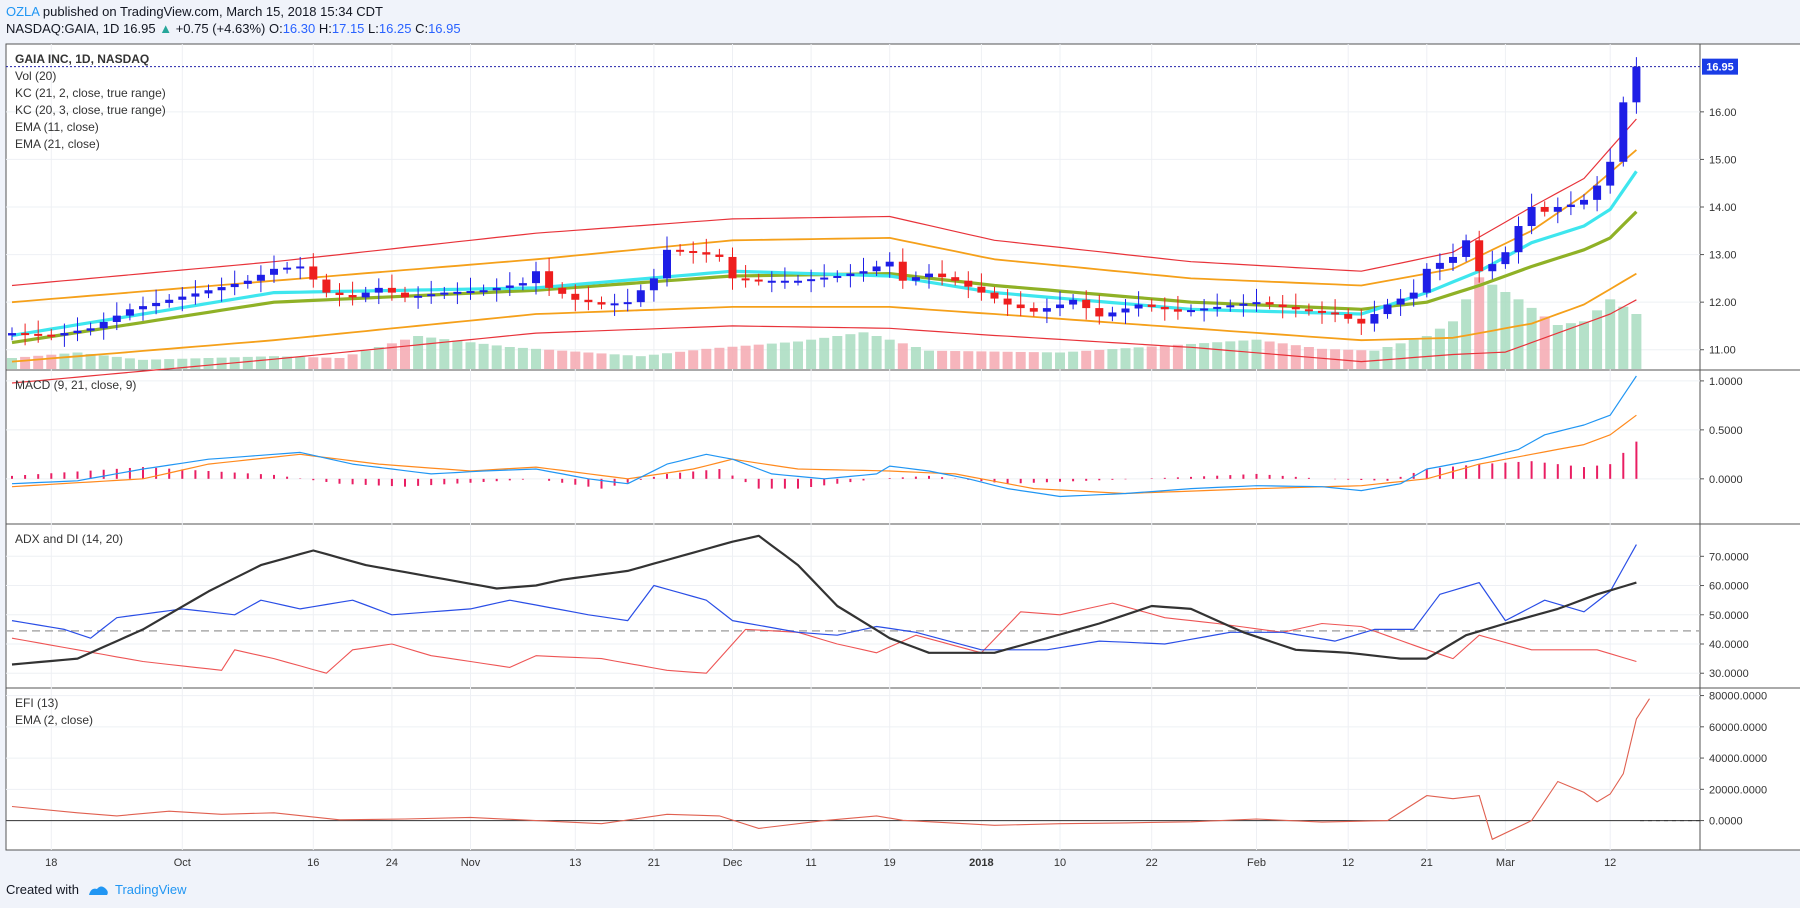 The width and height of the screenshot is (1800, 908). I want to click on x-tick-label: 11, so click(810, 863).